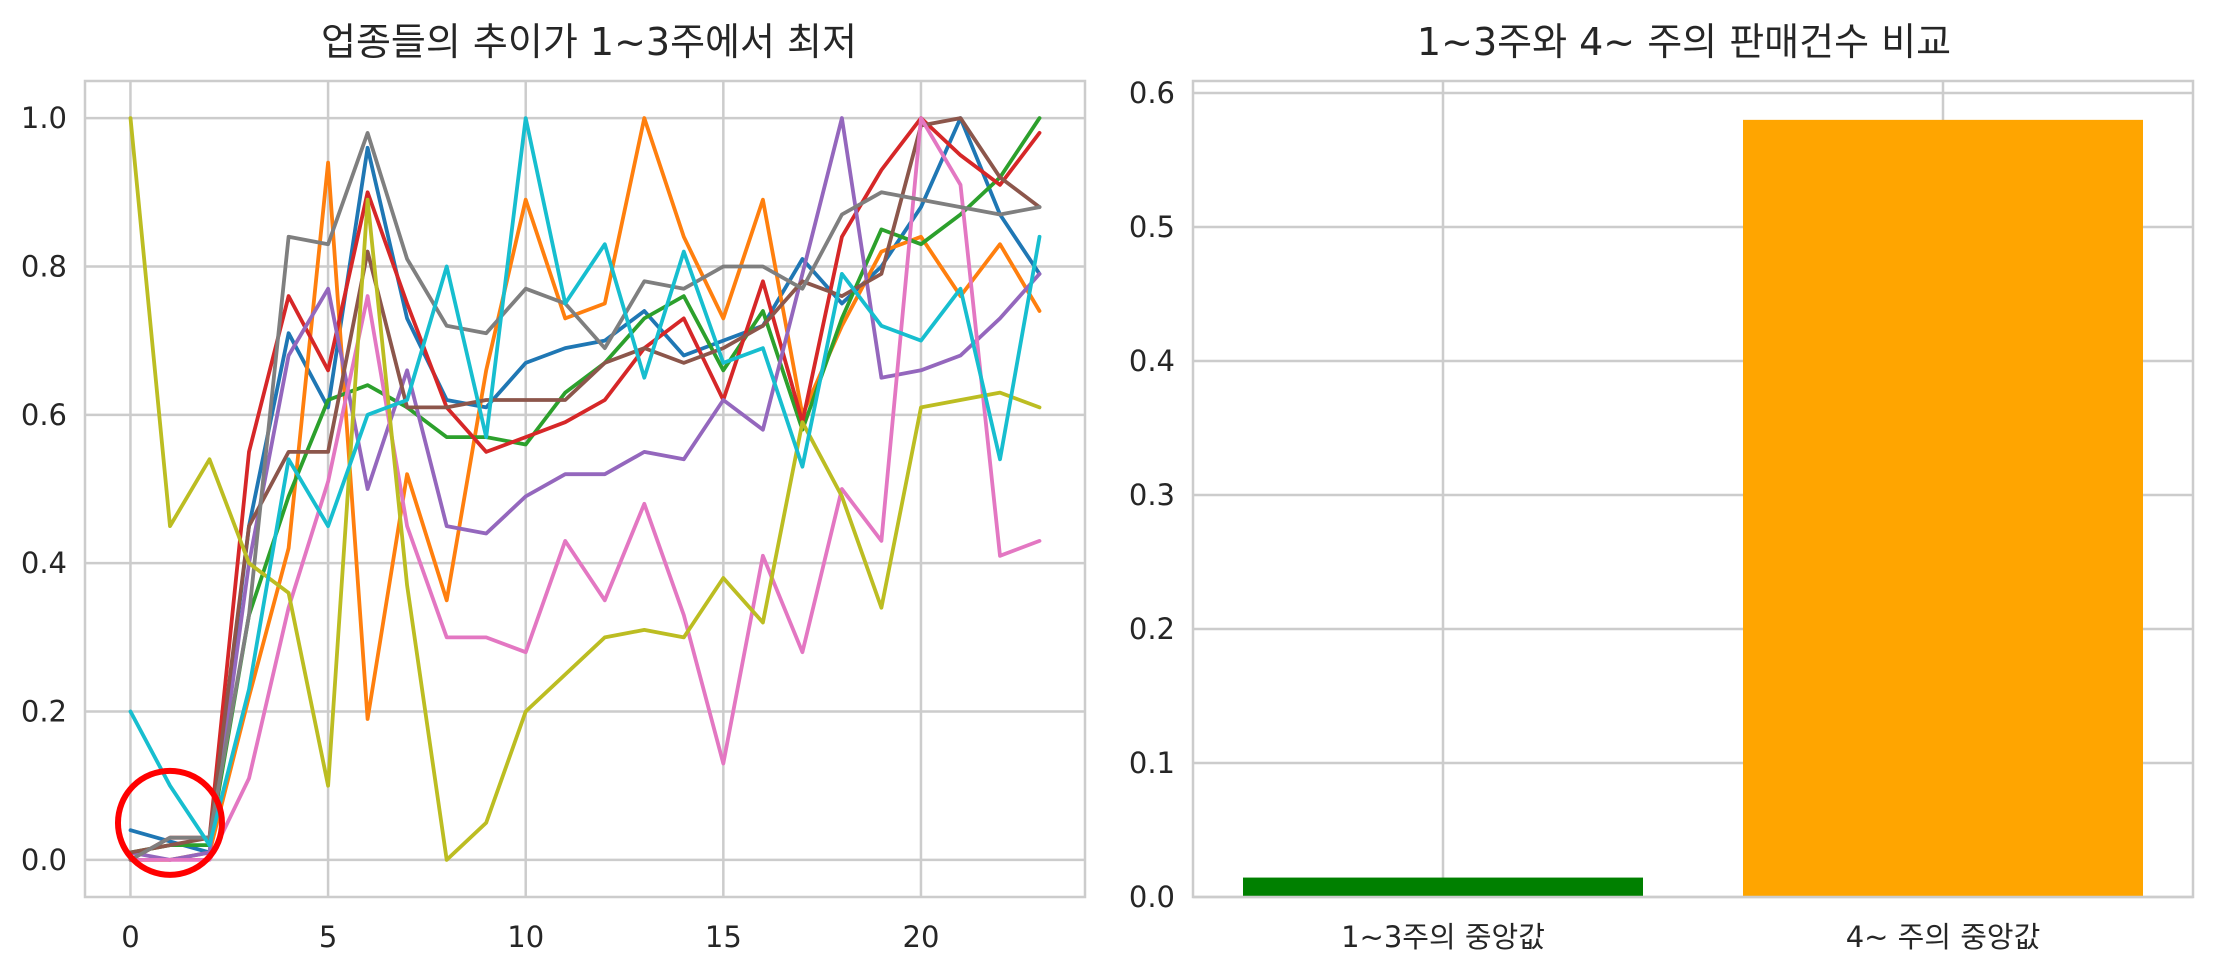 Image resolution: width=2214 pixels, height=963 pixels. What do you see at coordinates (1152, 763) in the screenshot?
I see `bar-chart-y-tick-label: 0.1` at bounding box center [1152, 763].